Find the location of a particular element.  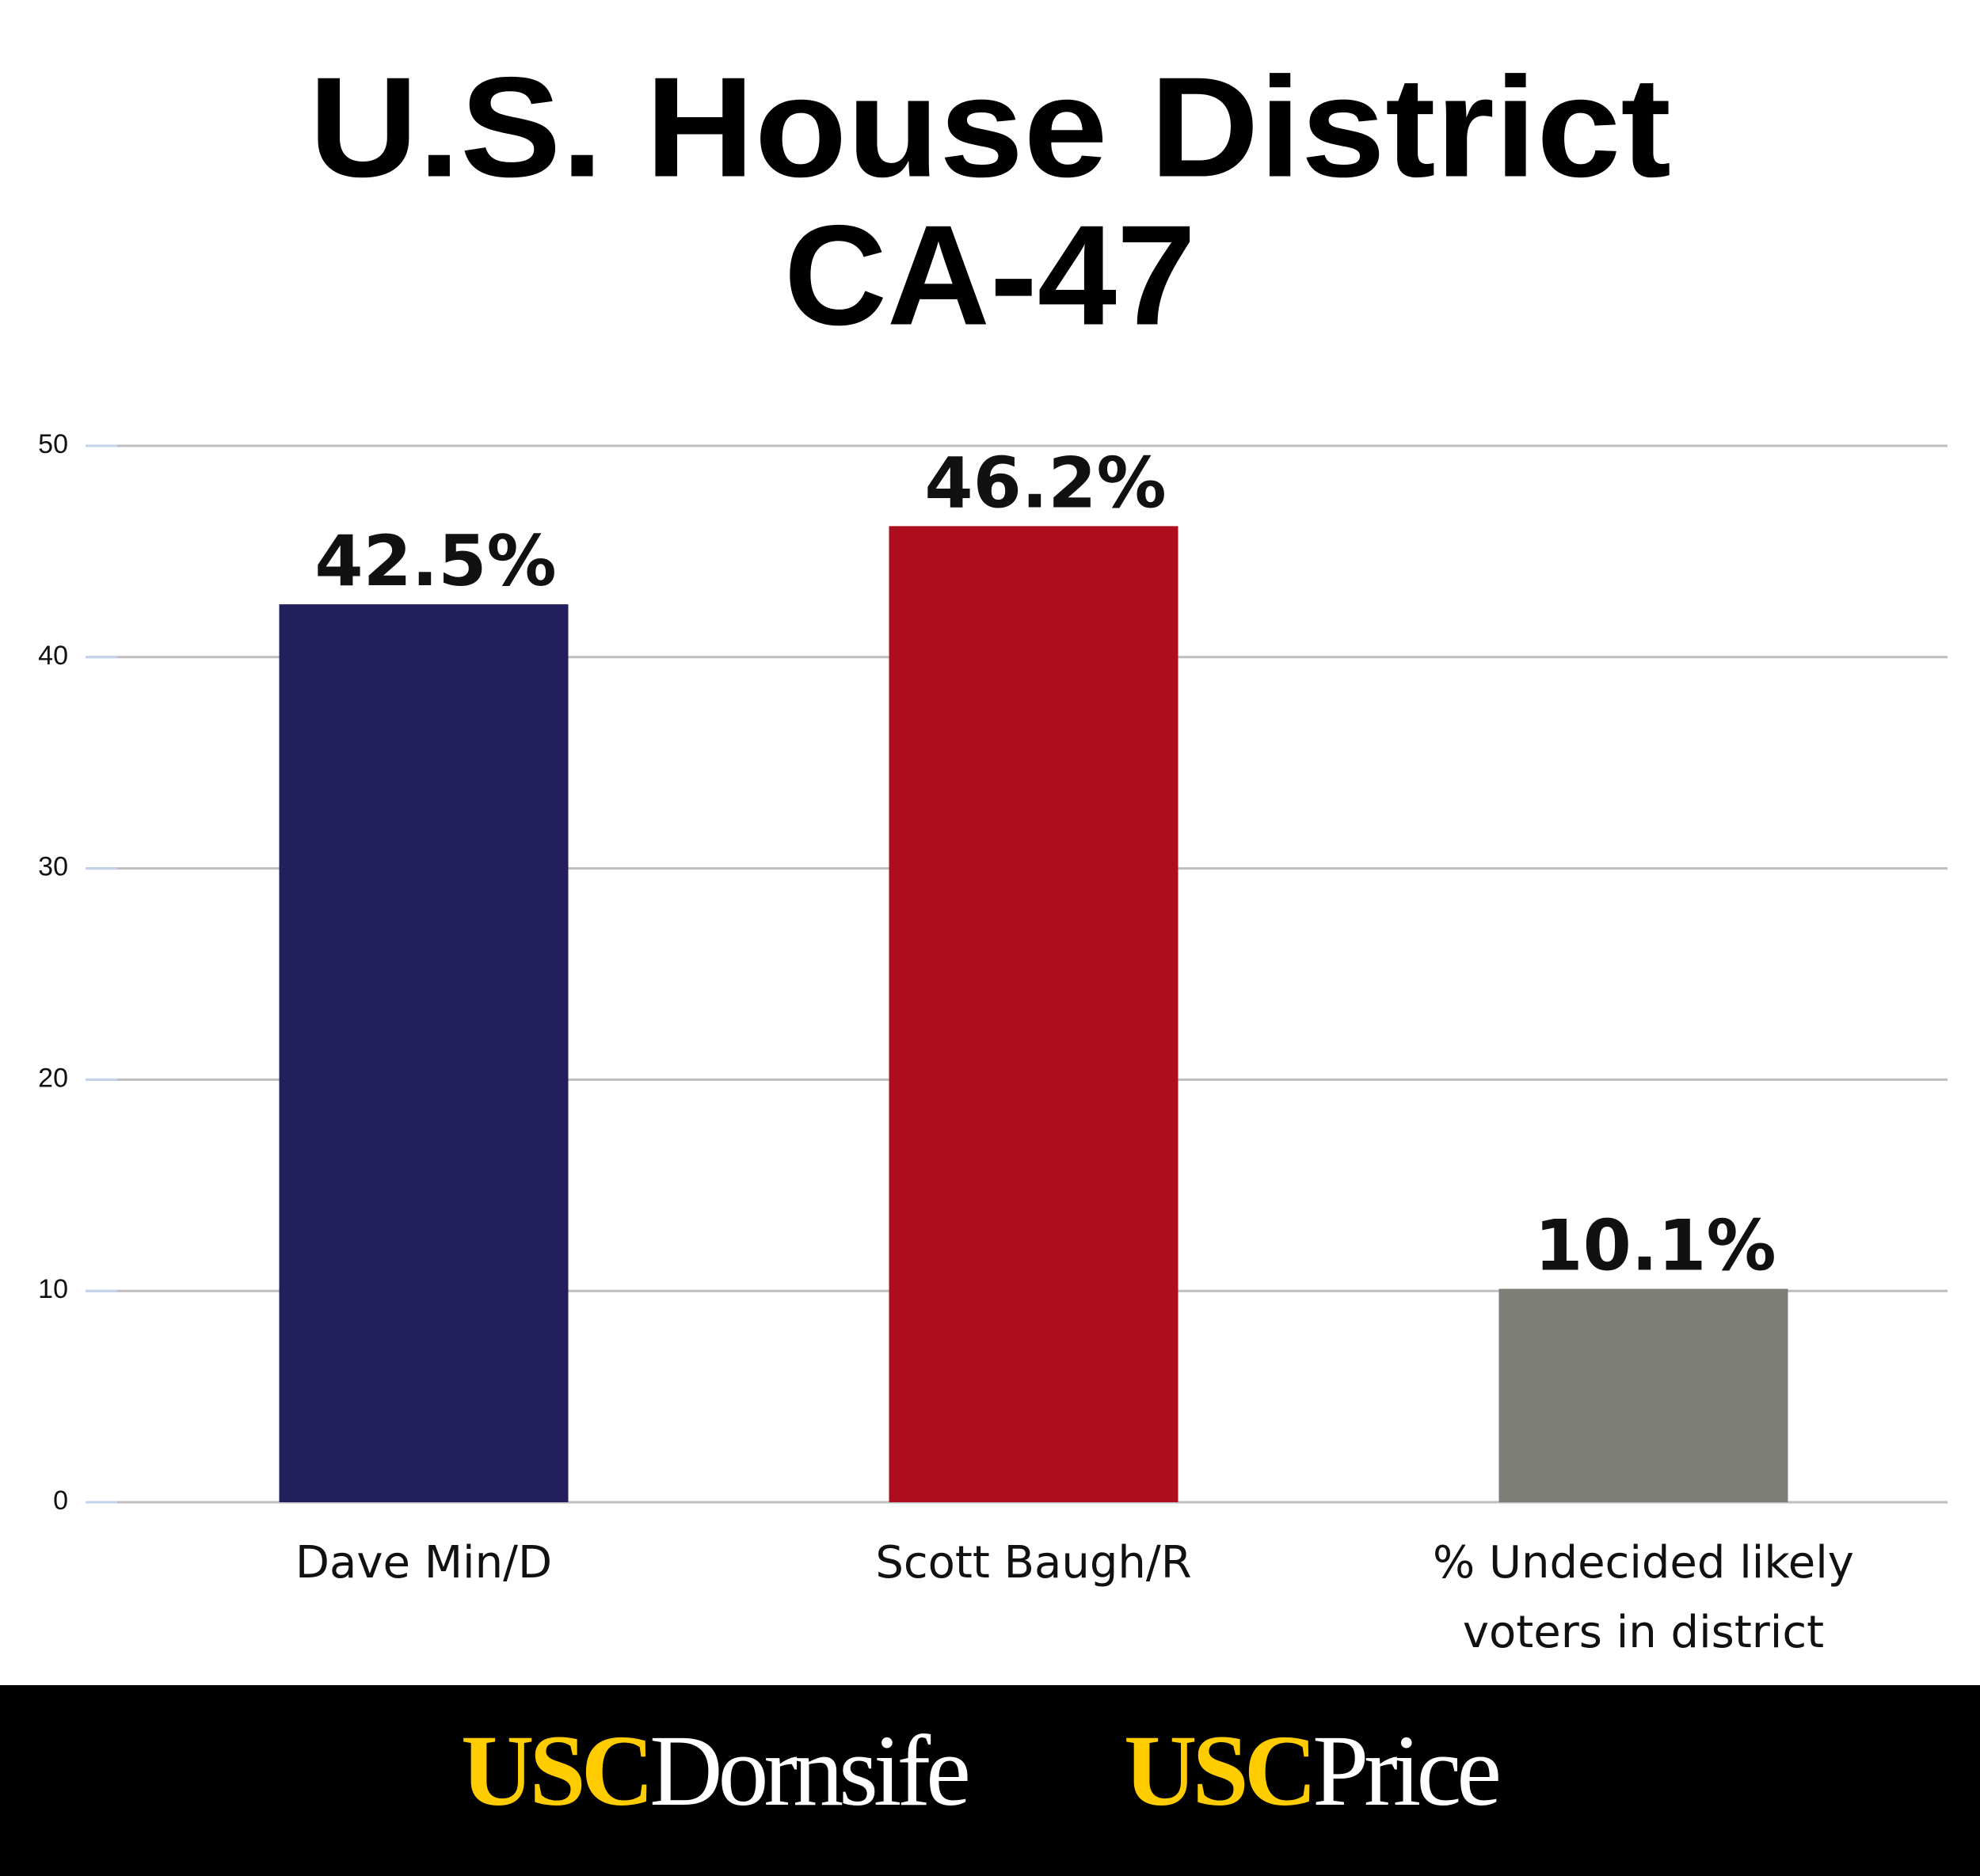

y-tick-label: 10 is located at coordinates (53, 1289).